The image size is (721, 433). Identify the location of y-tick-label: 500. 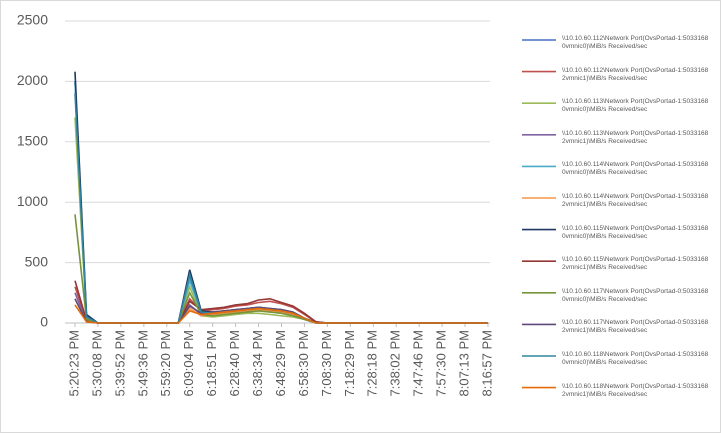
(37, 261).